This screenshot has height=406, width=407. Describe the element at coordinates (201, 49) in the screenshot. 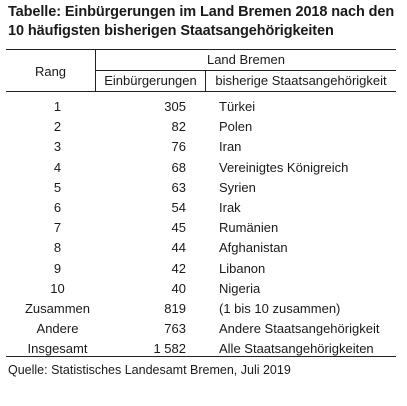

I see `top-rule` at that location.